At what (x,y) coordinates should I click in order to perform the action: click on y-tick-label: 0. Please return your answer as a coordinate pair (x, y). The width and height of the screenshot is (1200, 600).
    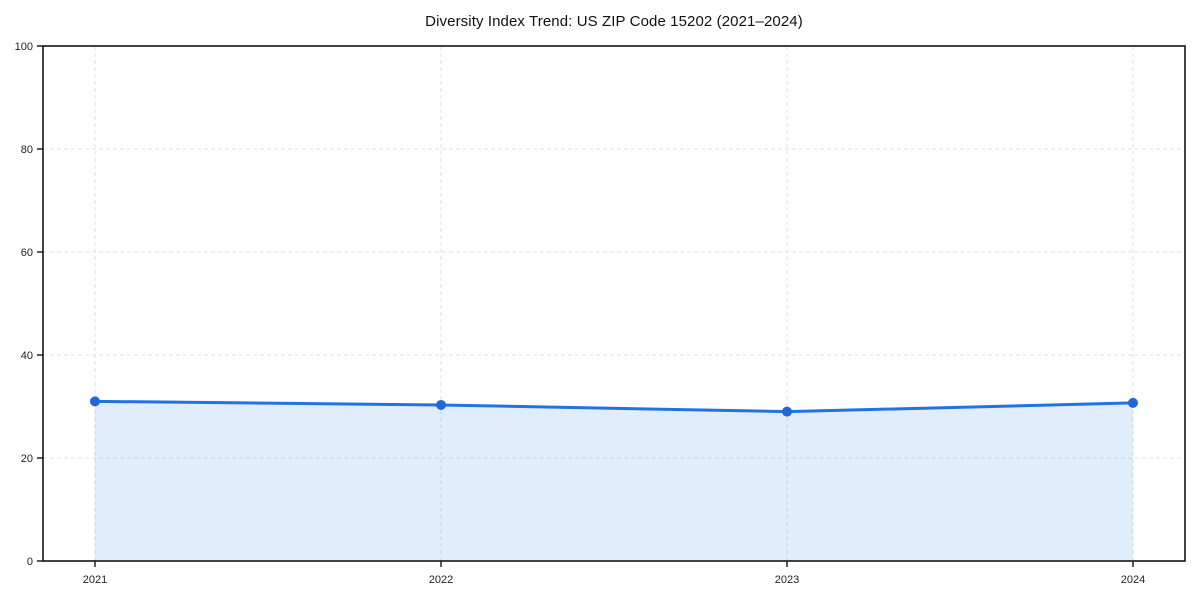
    Looking at the image, I should click on (30, 562).